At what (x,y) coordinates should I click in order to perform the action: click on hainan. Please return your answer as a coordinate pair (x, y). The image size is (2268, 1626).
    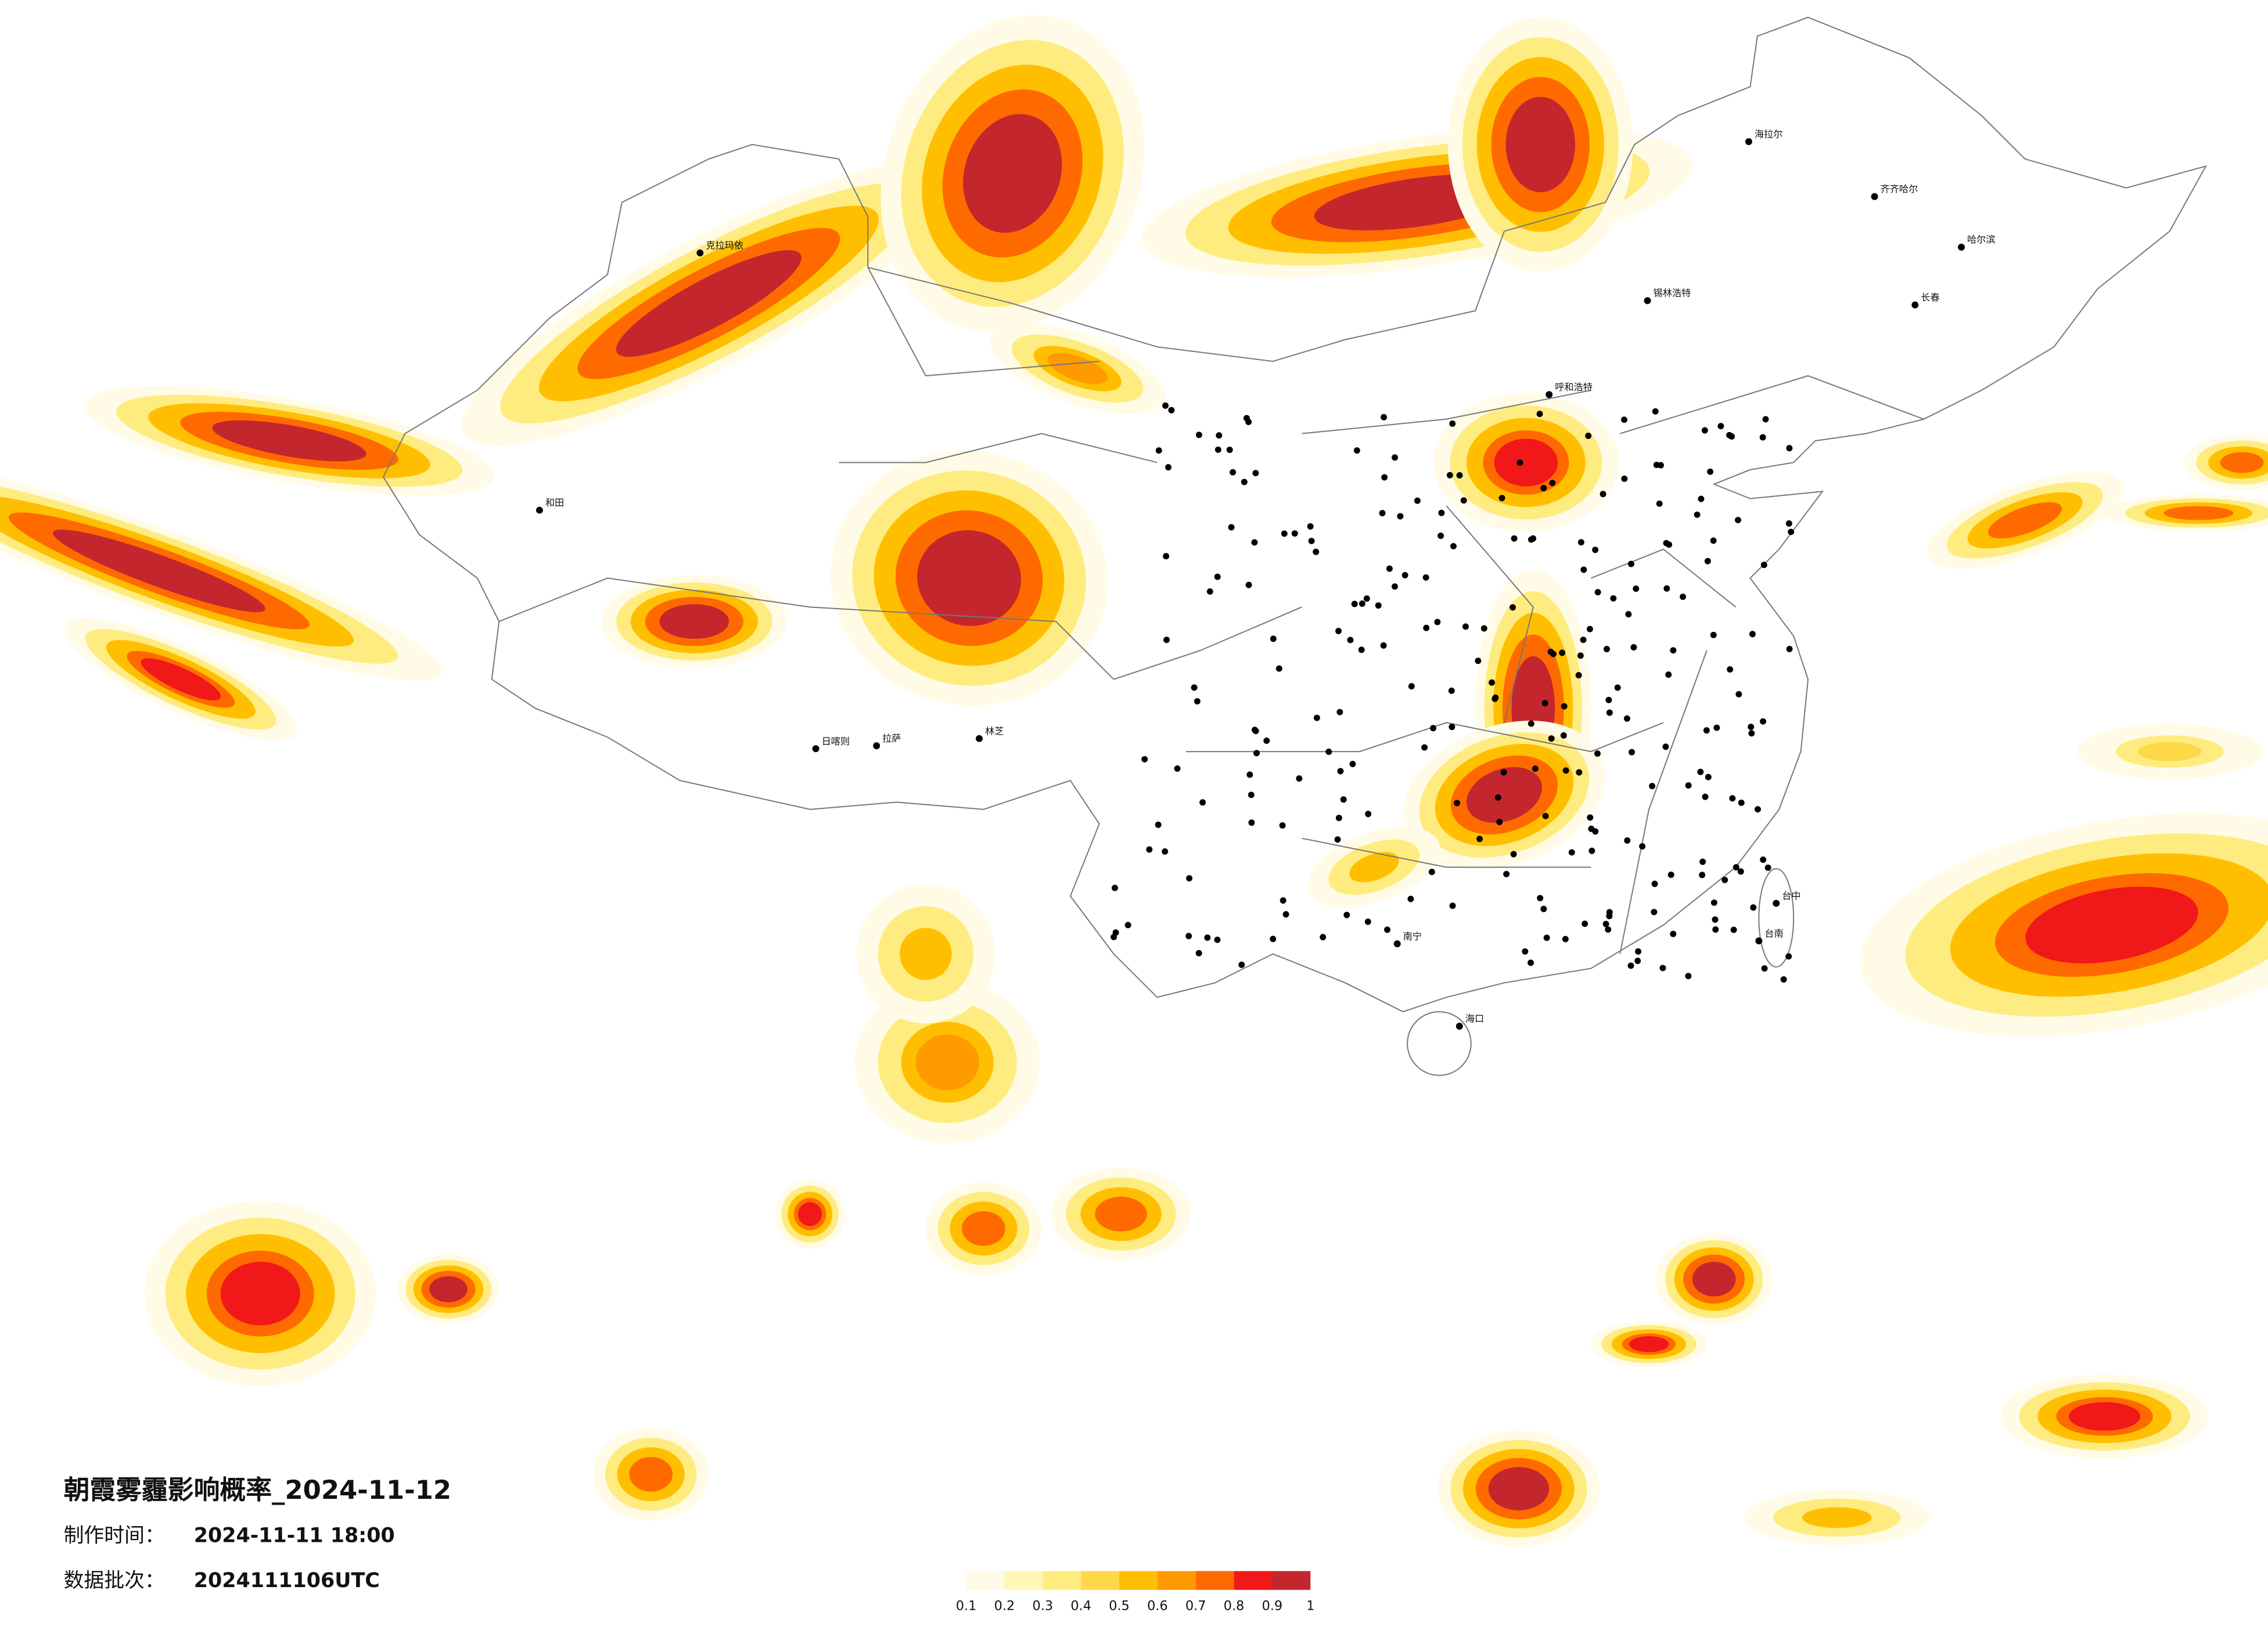
    Looking at the image, I should click on (1439, 1043).